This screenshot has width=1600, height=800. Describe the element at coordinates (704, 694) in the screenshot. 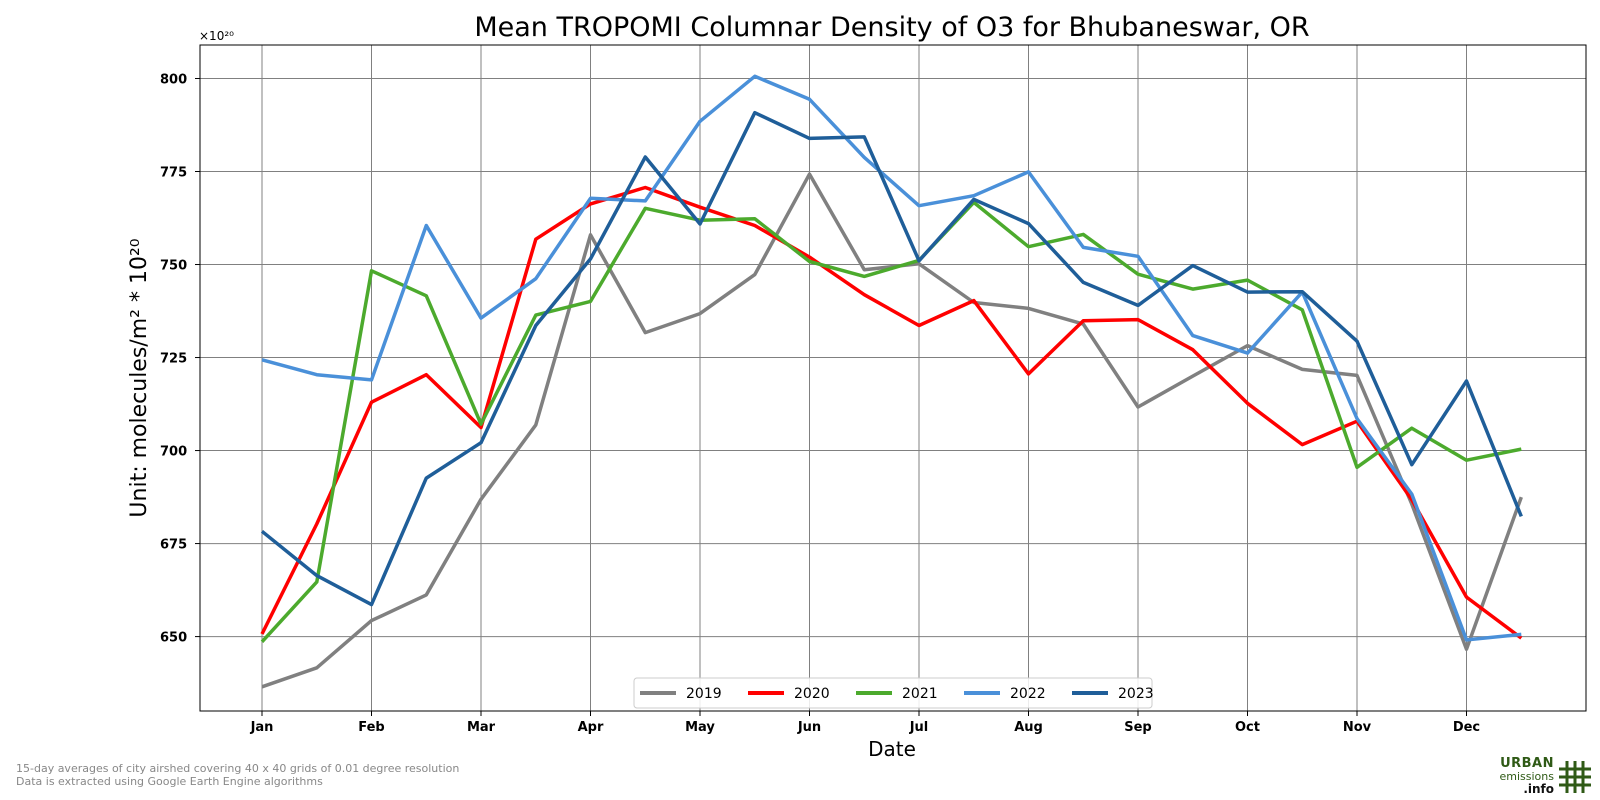

I see `legend-label-2019: 2019` at that location.